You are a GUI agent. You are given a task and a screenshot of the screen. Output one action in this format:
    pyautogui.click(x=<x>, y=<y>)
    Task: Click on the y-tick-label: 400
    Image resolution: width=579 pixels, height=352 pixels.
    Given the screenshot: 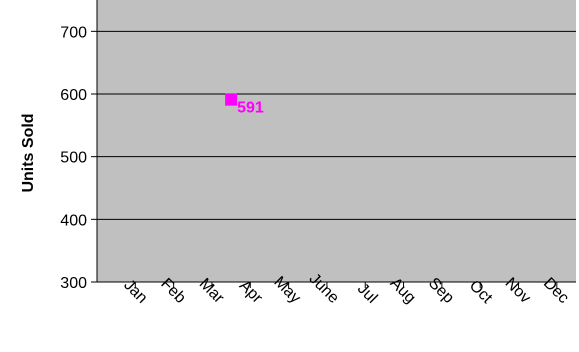 What is the action you would take?
    pyautogui.click(x=73, y=220)
    